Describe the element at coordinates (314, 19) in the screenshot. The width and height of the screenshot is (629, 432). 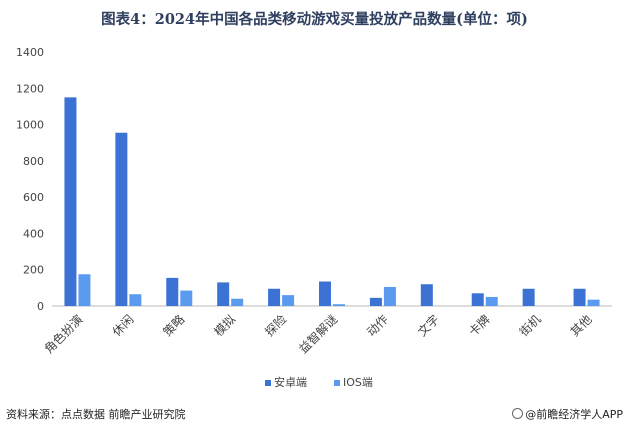
I see `chart-title: 图表4：2024年中国各品类移动游戏买量投放产品数量(单位：项)` at that location.